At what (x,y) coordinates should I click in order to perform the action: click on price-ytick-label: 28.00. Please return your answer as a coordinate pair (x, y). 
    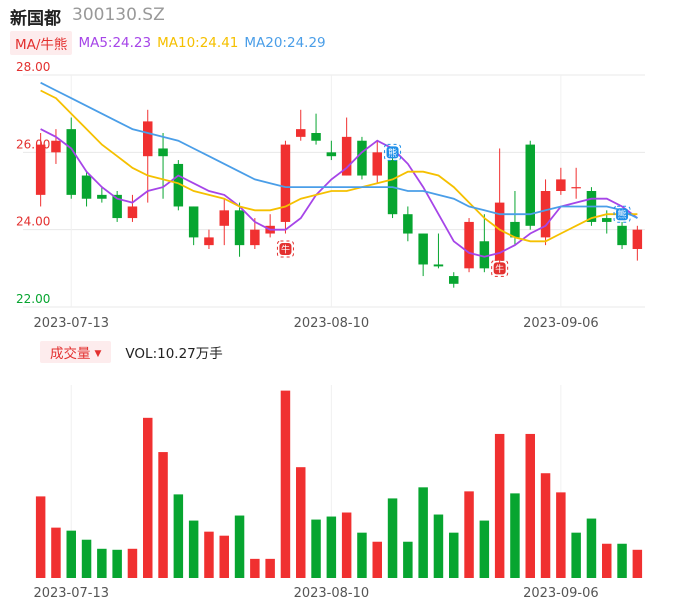
    Looking at the image, I should click on (33, 67).